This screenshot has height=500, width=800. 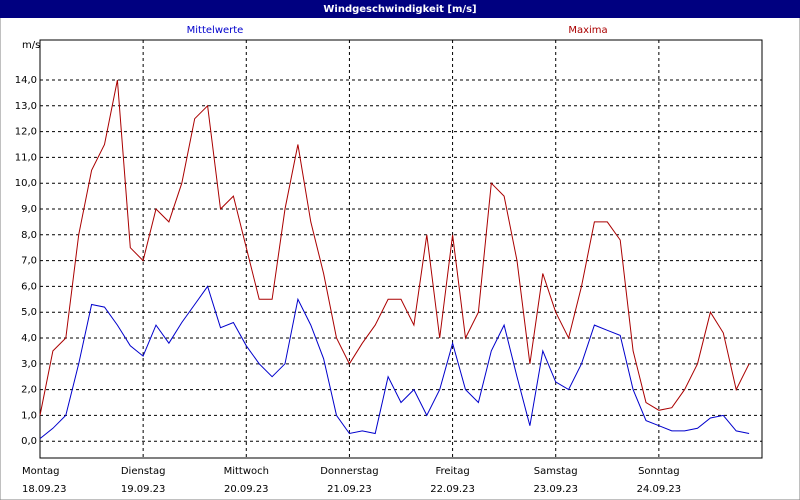 What do you see at coordinates (215, 30) in the screenshot?
I see `legend-entry: Mittelwerte` at bounding box center [215, 30].